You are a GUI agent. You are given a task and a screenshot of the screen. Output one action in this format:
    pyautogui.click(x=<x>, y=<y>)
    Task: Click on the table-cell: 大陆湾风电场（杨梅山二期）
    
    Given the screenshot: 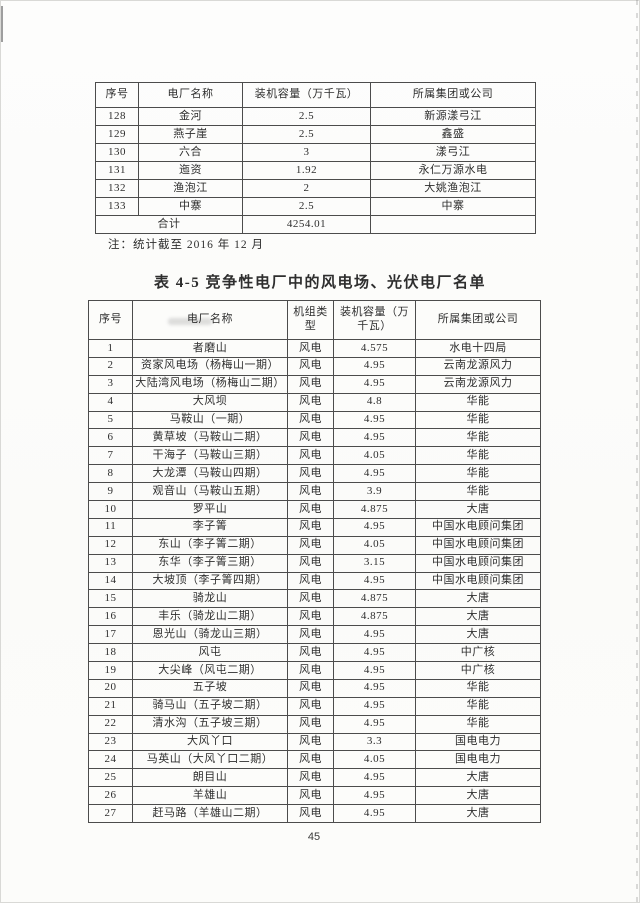 What is the action you would take?
    pyautogui.click(x=210, y=384)
    